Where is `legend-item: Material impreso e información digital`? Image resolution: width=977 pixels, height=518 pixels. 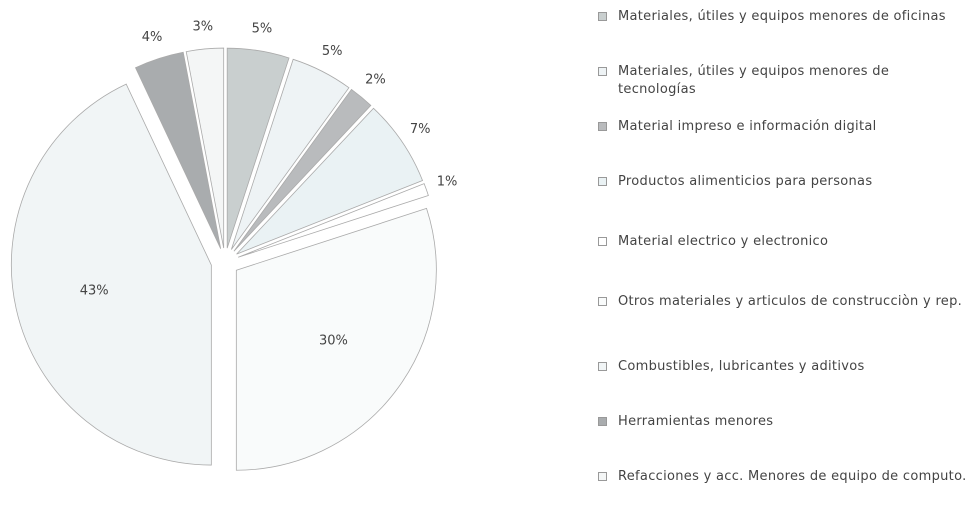
legend-item: Material impreso e información digital is located at coordinates (783, 127).